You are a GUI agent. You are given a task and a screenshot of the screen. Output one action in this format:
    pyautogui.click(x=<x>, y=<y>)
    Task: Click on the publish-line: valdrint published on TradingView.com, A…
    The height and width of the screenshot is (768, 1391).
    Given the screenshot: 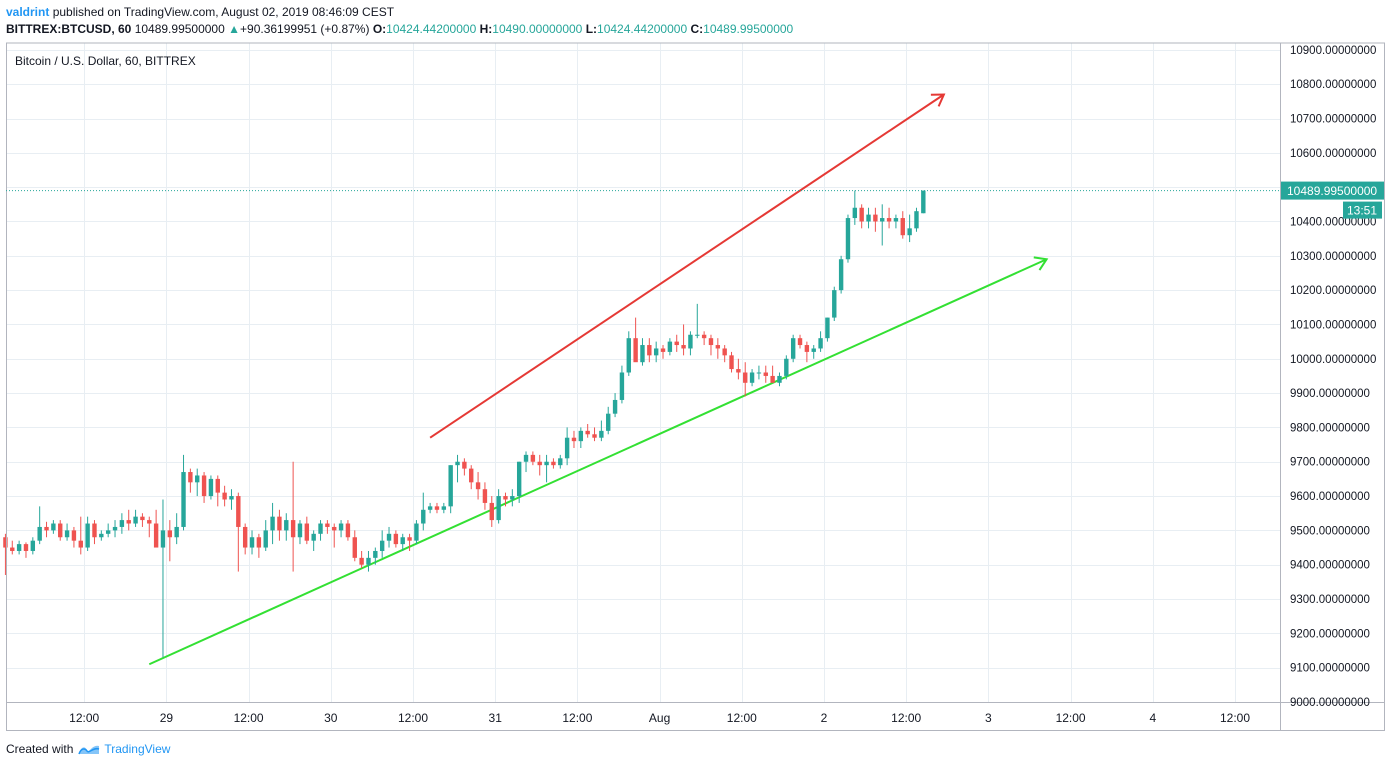 What is the action you would take?
    pyautogui.click(x=200, y=12)
    